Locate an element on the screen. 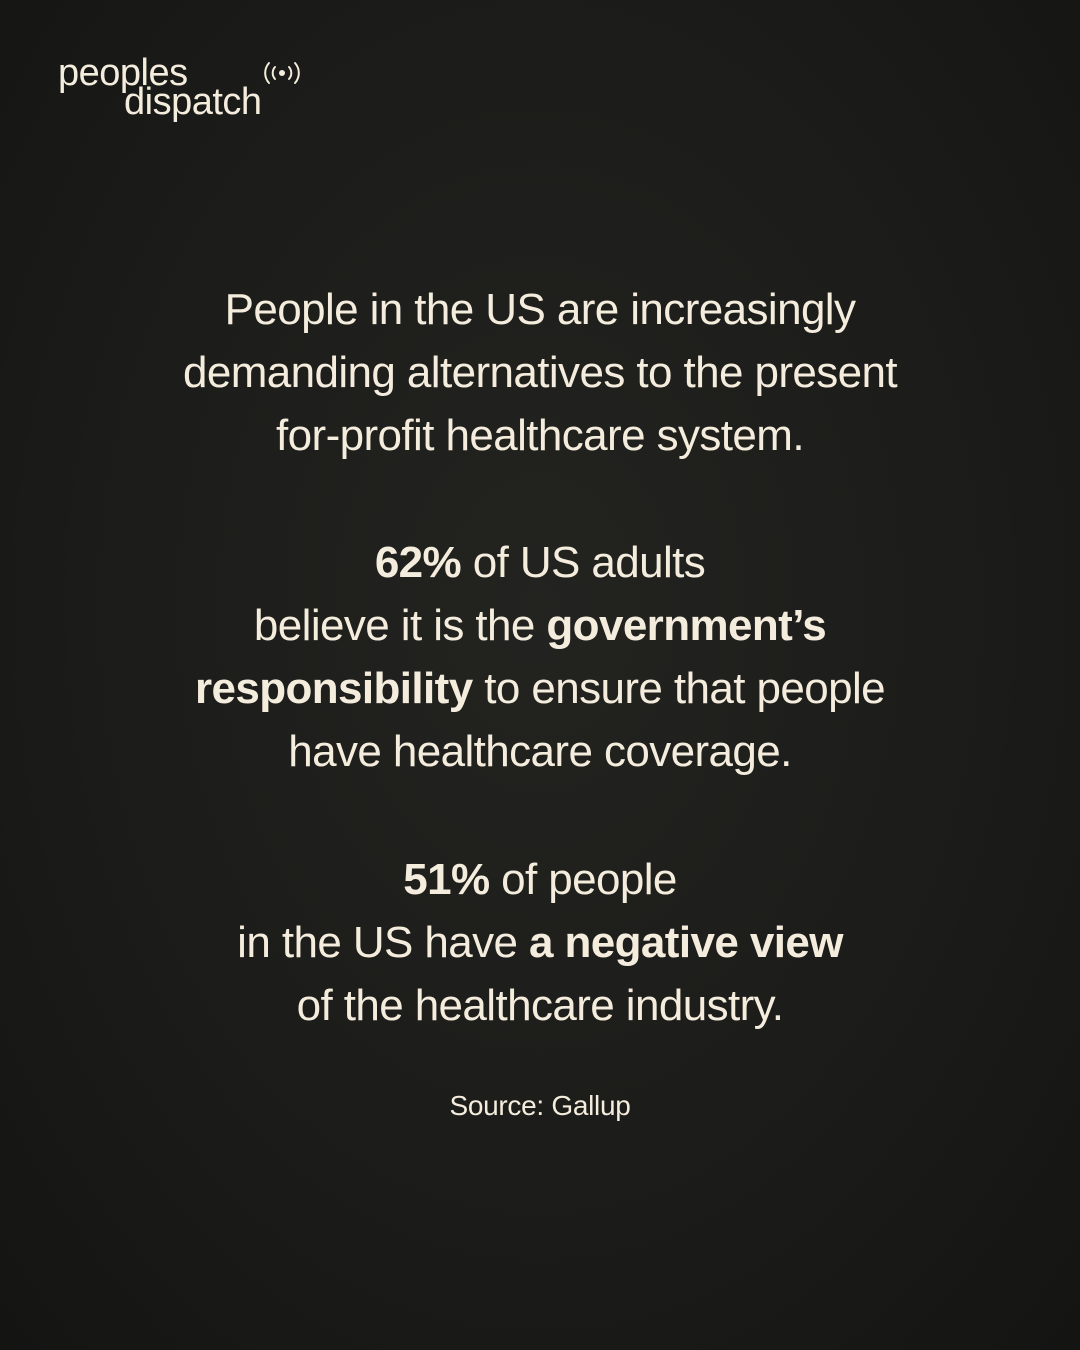  text: in the US have is located at coordinates (383, 942).